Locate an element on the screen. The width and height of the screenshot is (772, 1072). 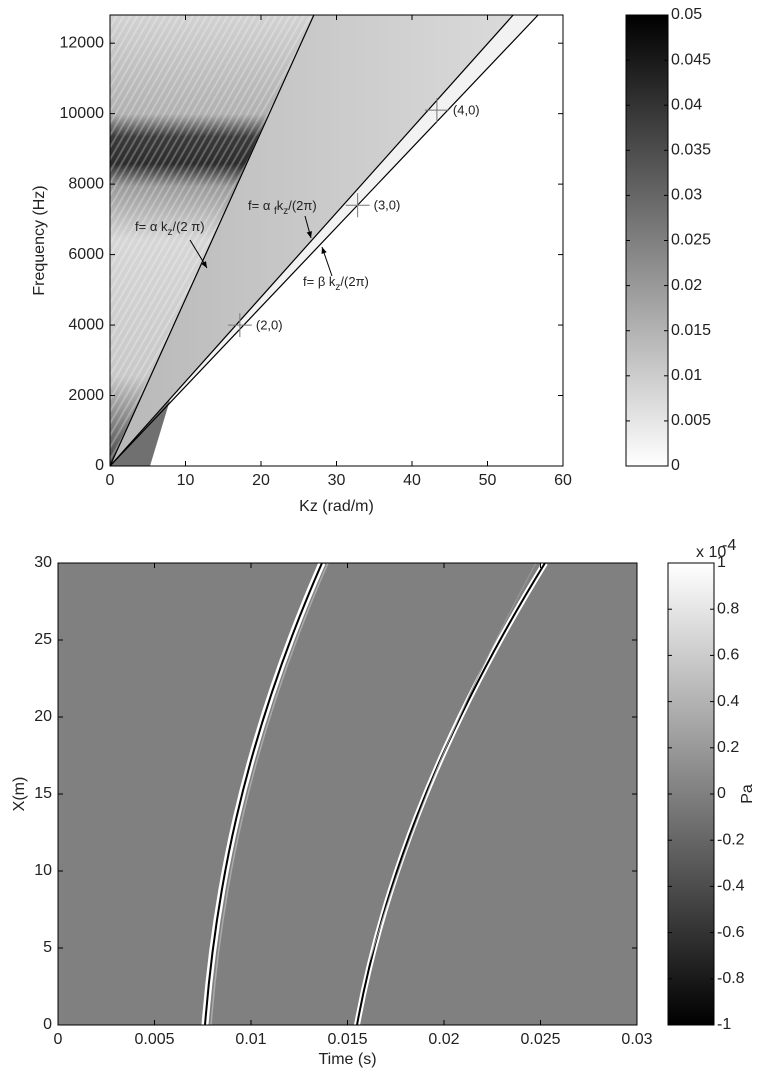
annotation-text: f= α is located at coordinates (261, 205).